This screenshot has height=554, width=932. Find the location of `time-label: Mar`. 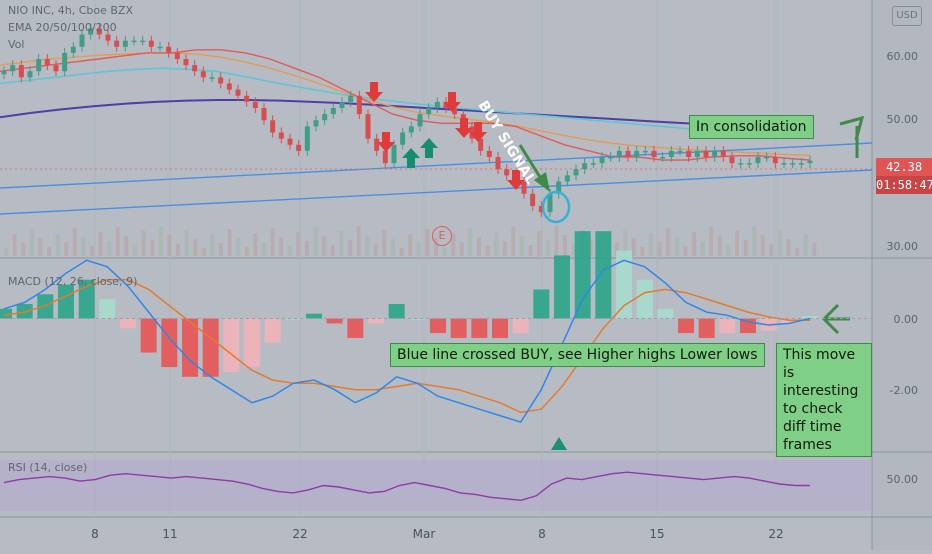

time-label: Mar is located at coordinates (424, 534).